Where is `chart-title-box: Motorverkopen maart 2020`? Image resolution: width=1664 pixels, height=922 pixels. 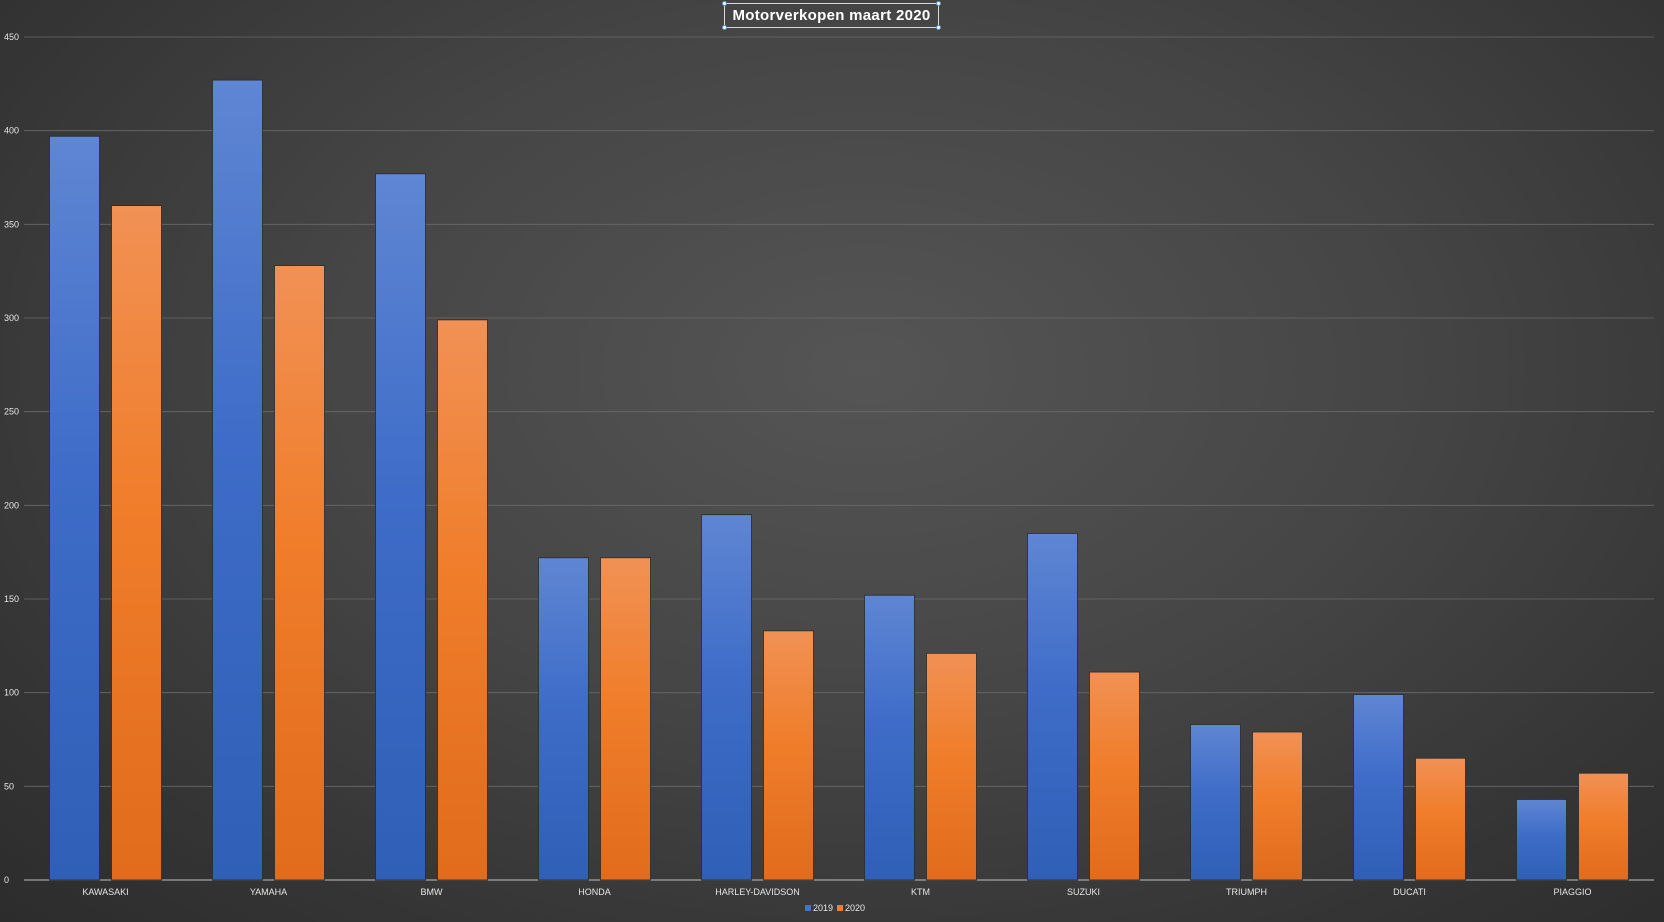
chart-title-box: Motorverkopen maart 2020 is located at coordinates (831, 15).